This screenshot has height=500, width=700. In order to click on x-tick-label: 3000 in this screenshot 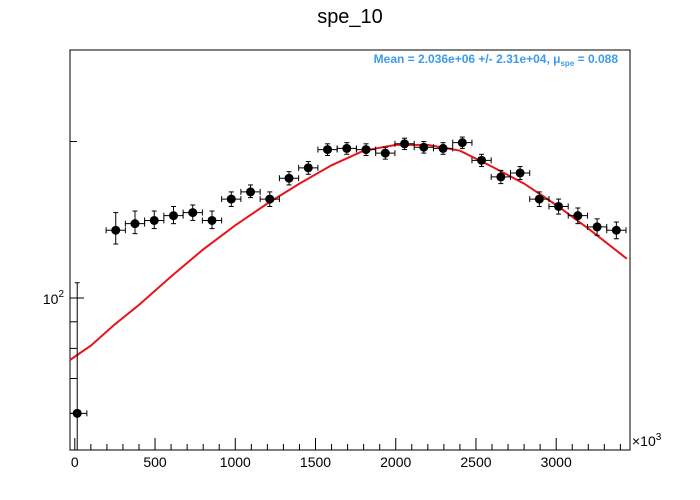, I will do `click(556, 462)`.